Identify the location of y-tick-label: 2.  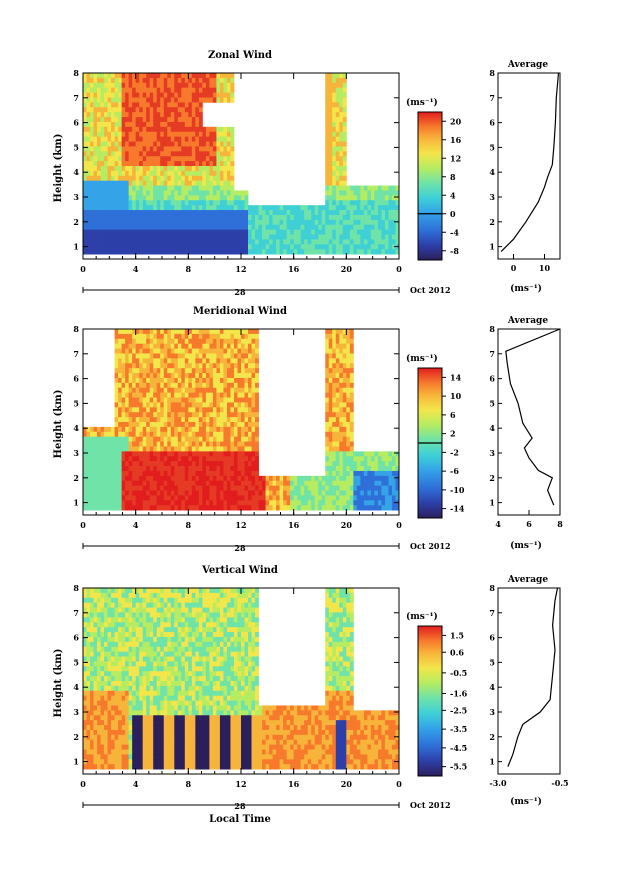
(76, 478).